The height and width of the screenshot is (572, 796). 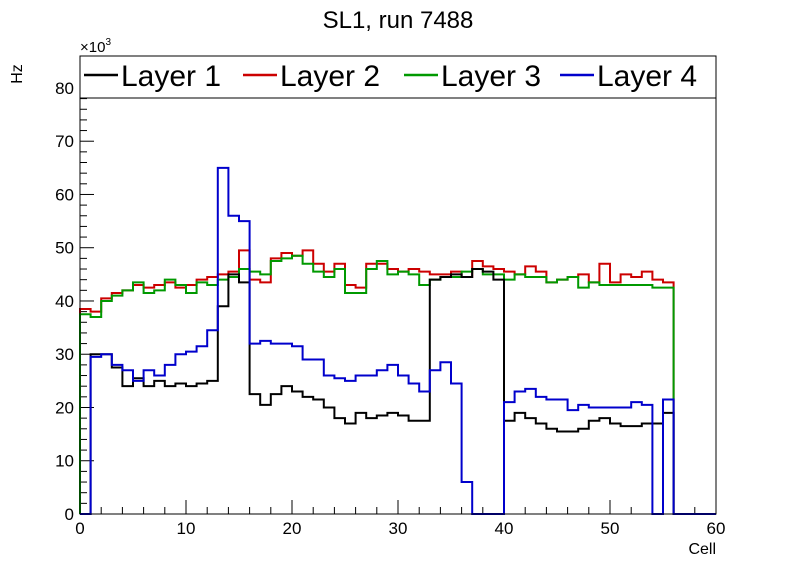 What do you see at coordinates (64, 248) in the screenshot?
I see `y-tick-label: 50` at bounding box center [64, 248].